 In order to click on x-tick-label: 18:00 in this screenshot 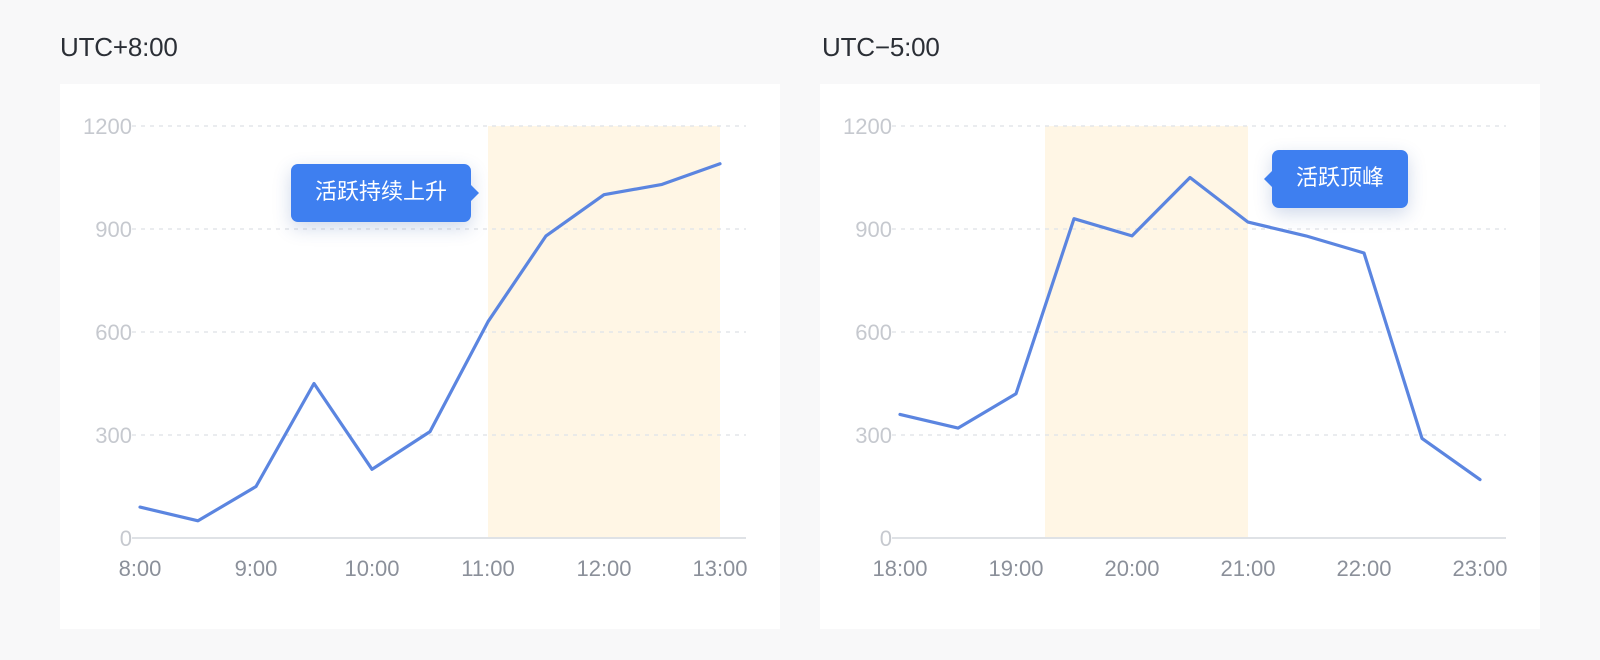, I will do `click(899, 568)`.